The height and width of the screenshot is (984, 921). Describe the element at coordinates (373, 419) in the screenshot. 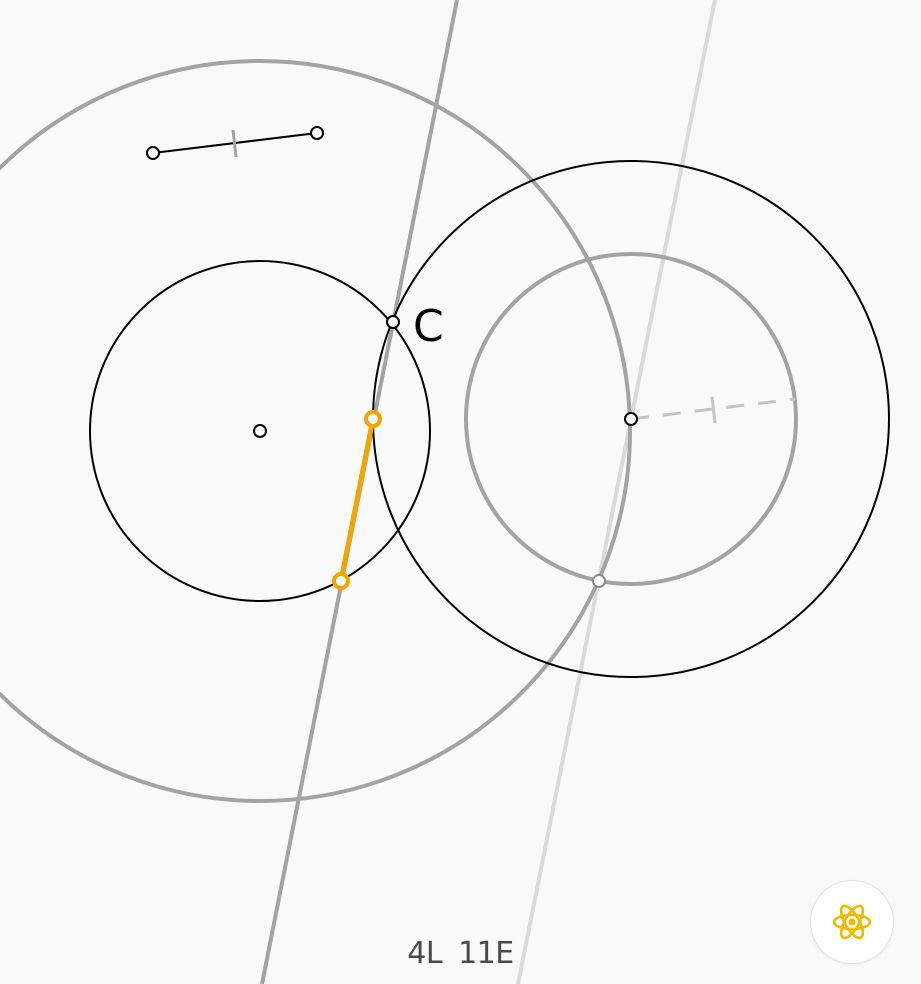

I see `goal-point-top` at that location.